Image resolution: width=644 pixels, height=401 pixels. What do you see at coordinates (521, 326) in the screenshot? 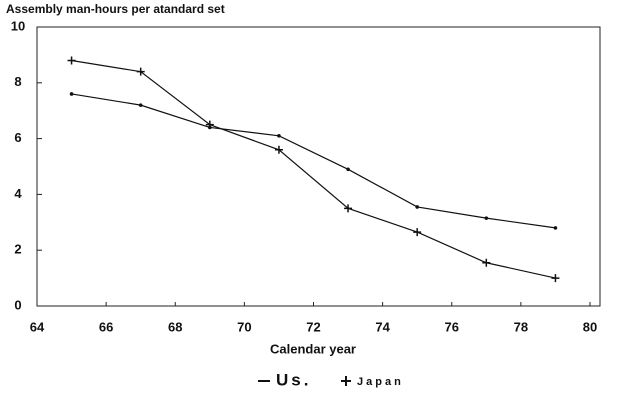
I see `x-tick-label: 78` at bounding box center [521, 326].